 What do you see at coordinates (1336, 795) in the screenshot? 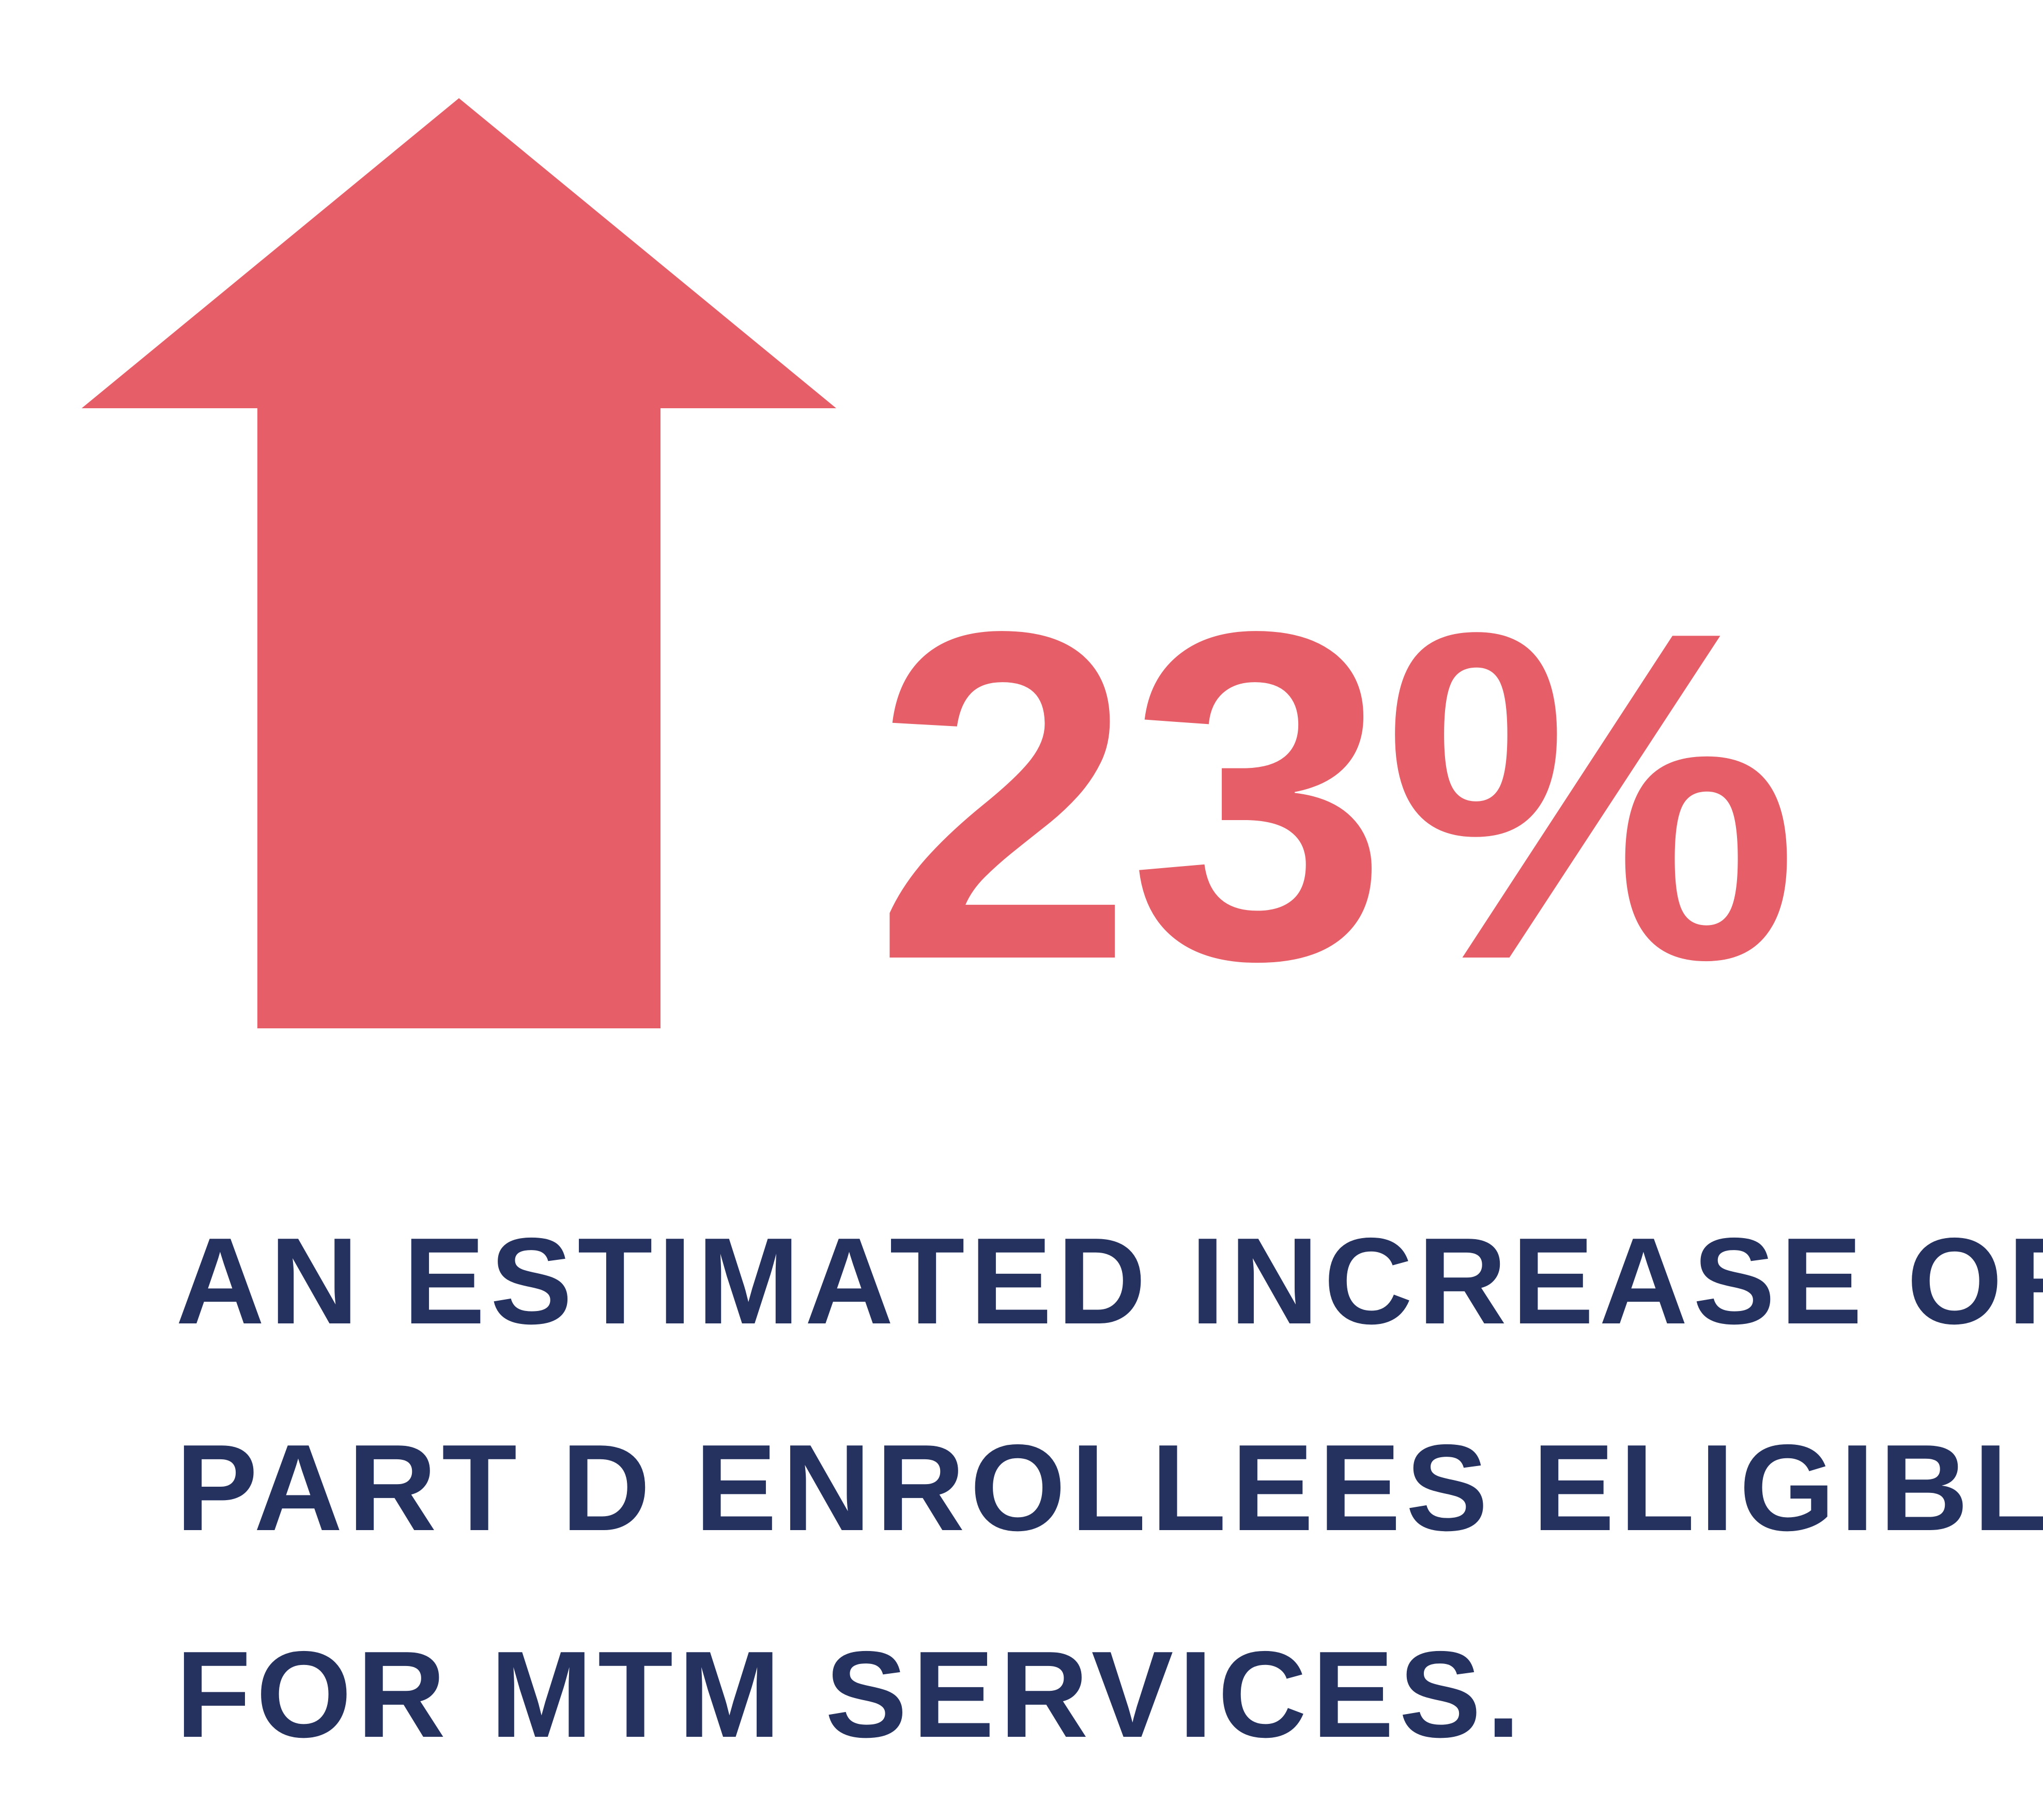
I see `stat-value: 23%` at bounding box center [1336, 795].